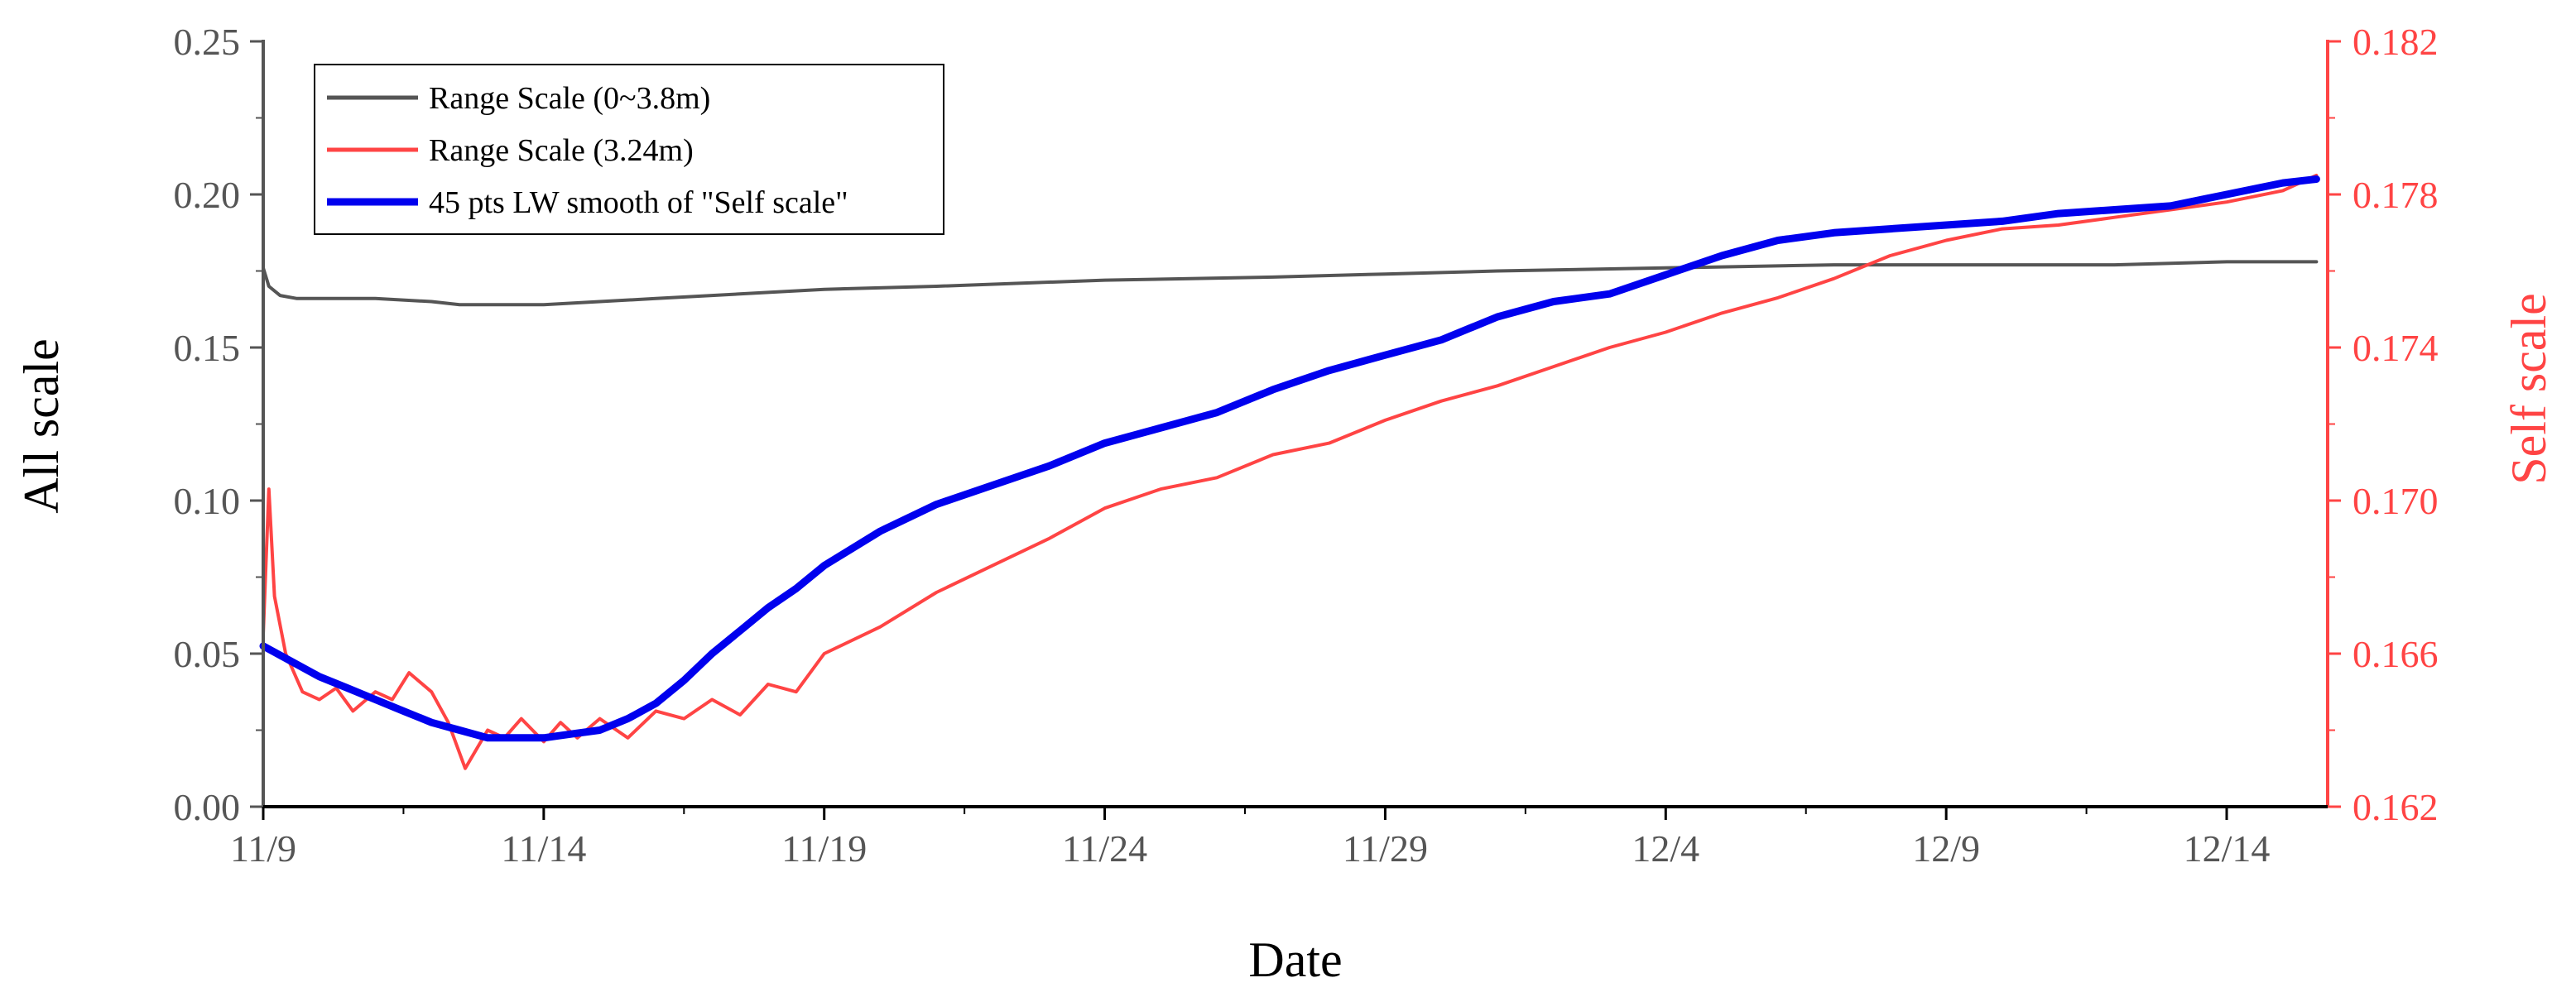  Describe the element at coordinates (41, 426) in the screenshot. I see `y-axis-title-left: All scale` at that location.